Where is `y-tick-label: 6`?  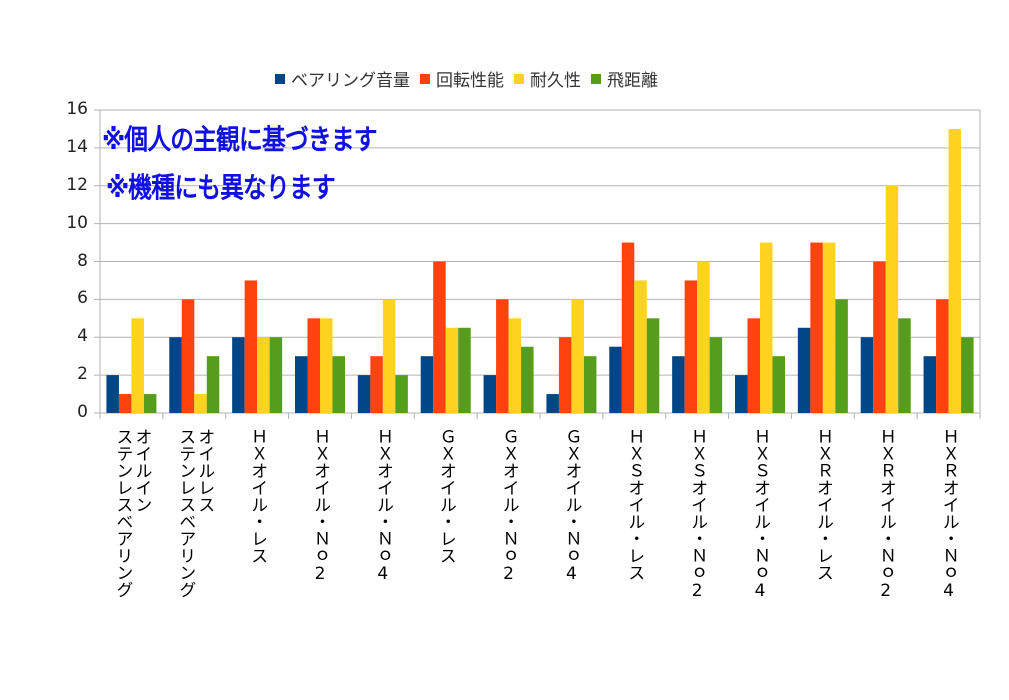
y-tick-label: 6 is located at coordinates (82, 298).